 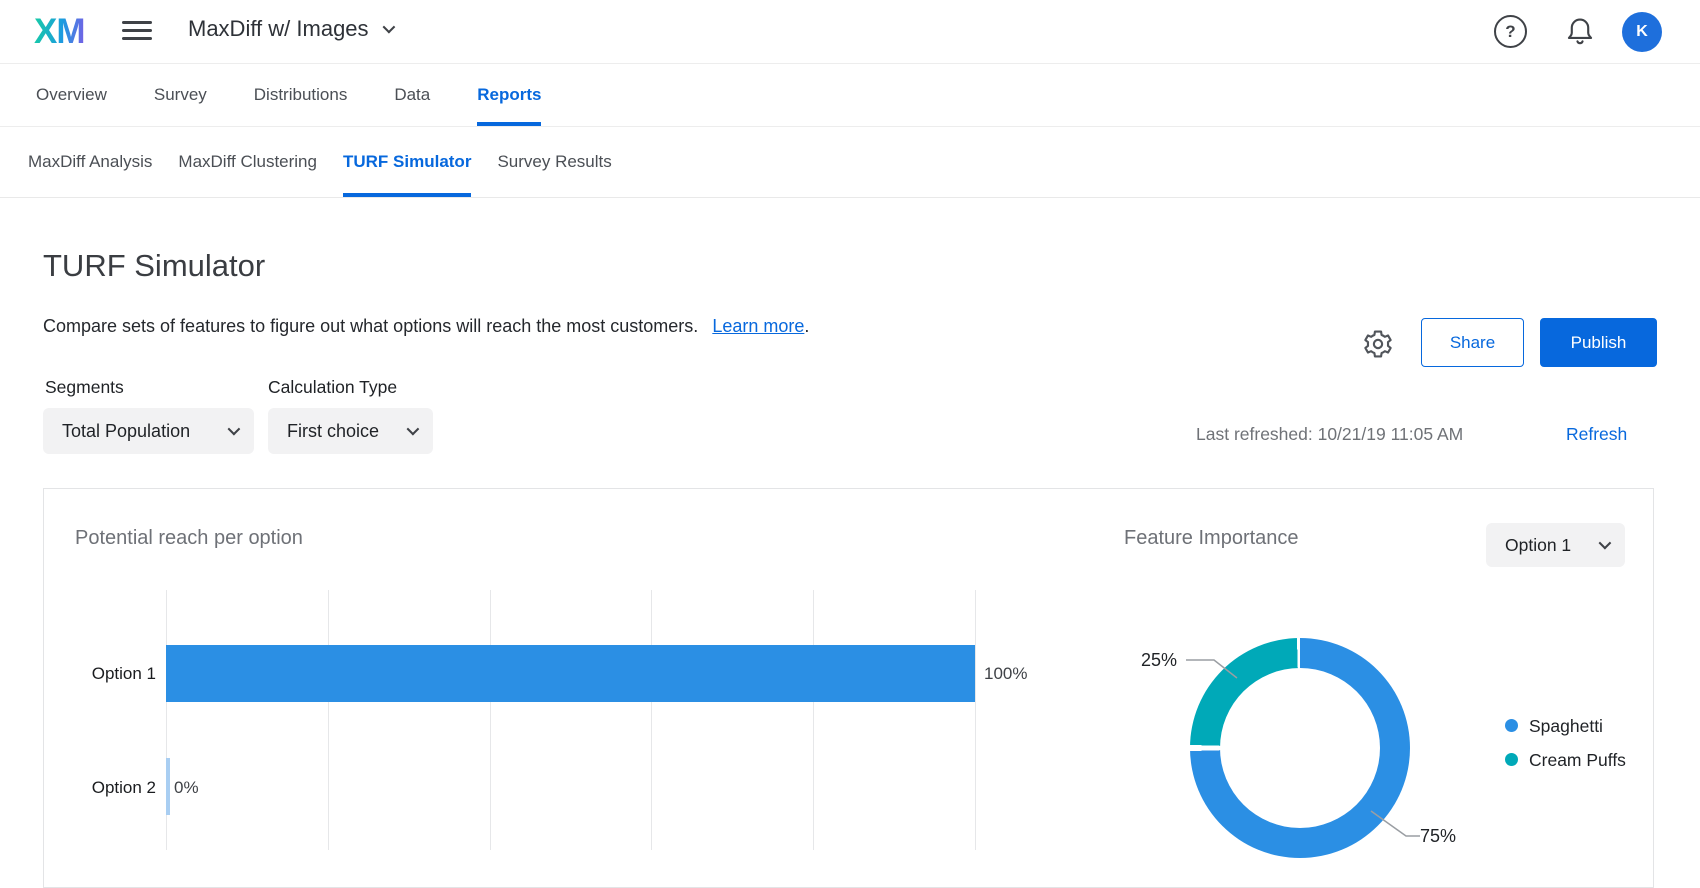 What do you see at coordinates (71, 94) in the screenshot?
I see `tab-overview: Overview` at bounding box center [71, 94].